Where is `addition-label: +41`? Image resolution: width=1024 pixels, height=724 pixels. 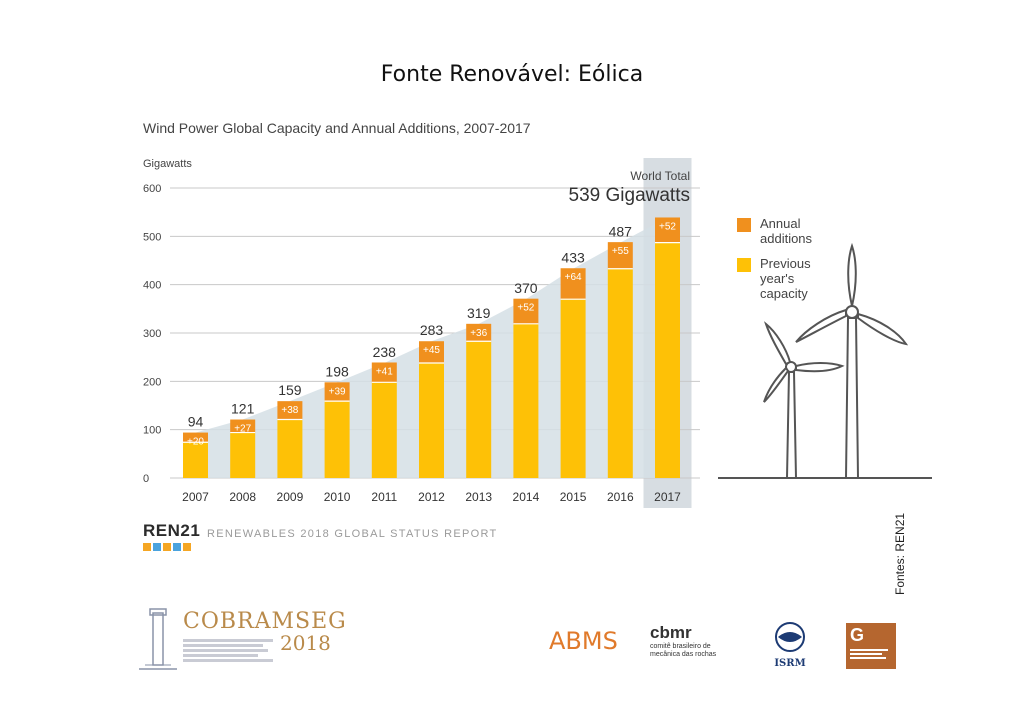
addition-label: +41 is located at coordinates (384, 371).